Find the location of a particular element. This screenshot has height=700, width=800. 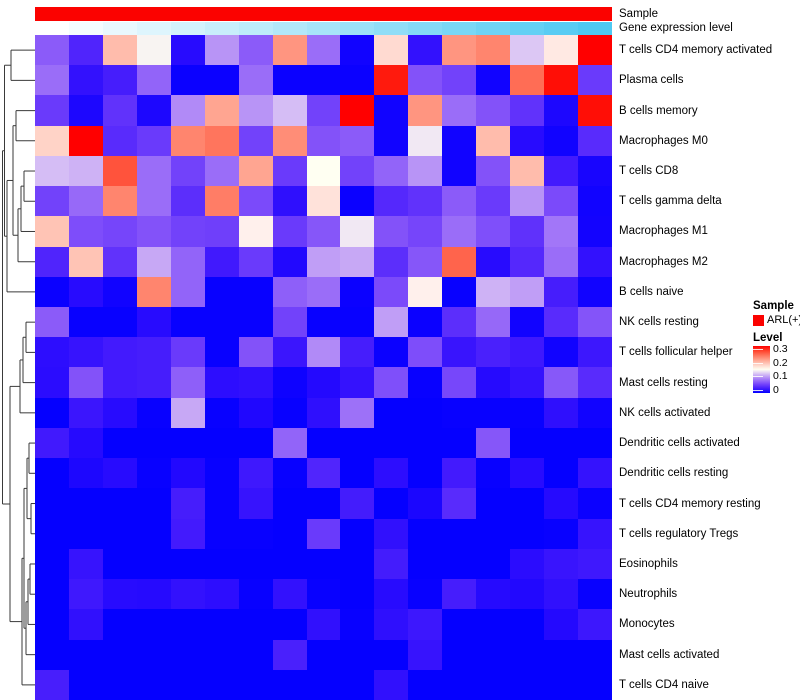

row-label: Dendritic cells resting is located at coordinates (674, 473).